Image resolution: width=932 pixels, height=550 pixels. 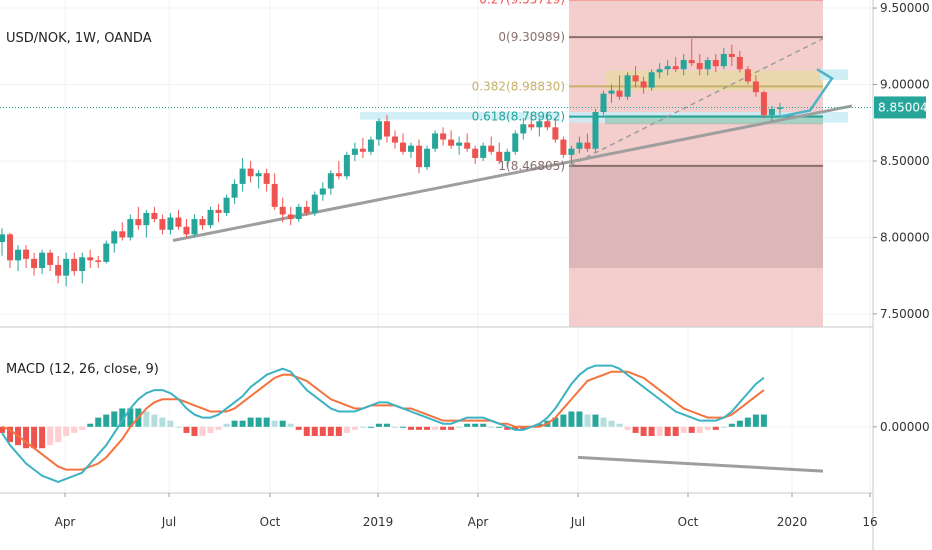 I want to click on time-axis: Apr Jul Oct 2019 Apr Jul Oct 2020 16, so click(x=466, y=511).